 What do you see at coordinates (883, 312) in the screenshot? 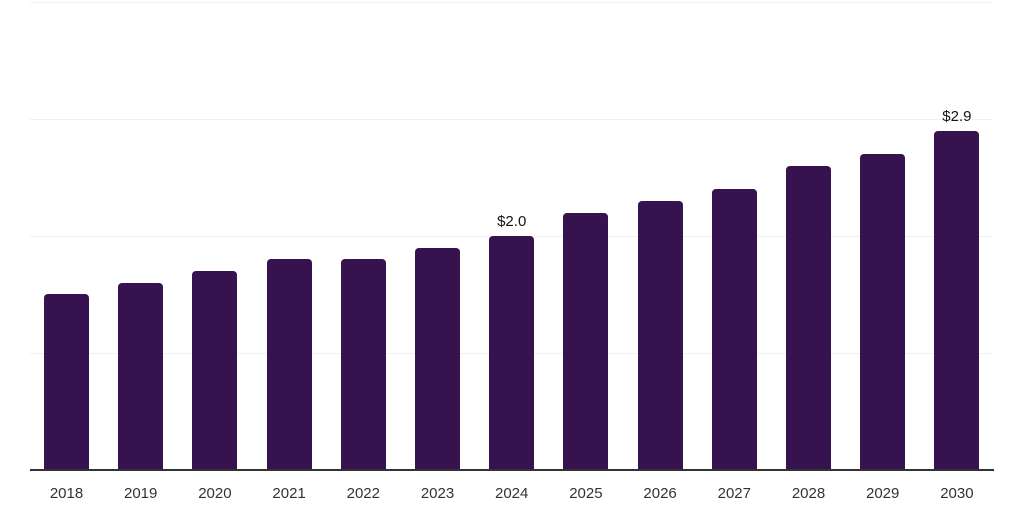
I see `bar-2029` at bounding box center [883, 312].